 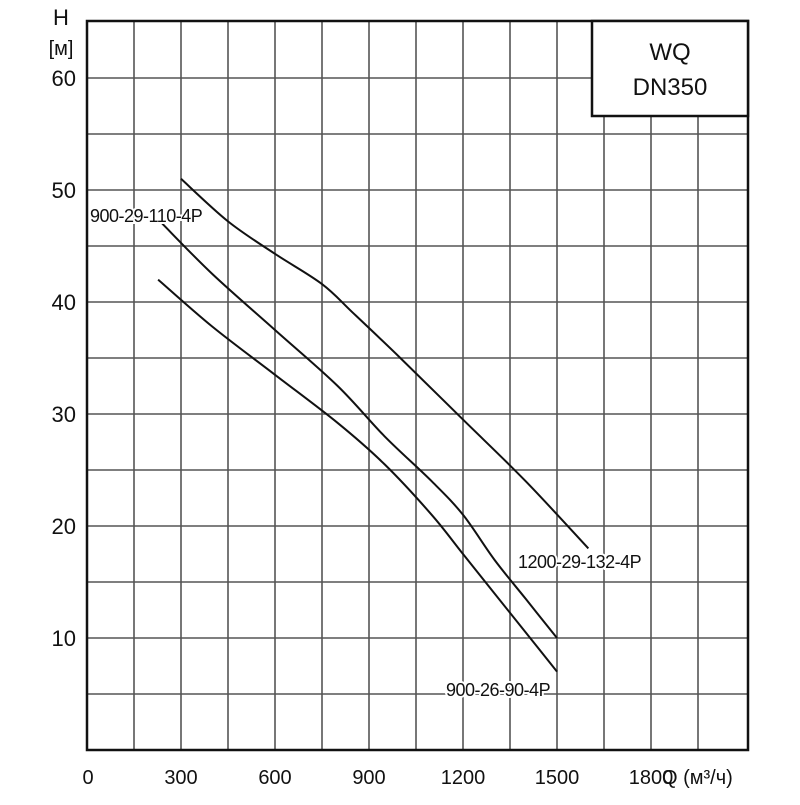 I want to click on legend-box: WQ DN350, so click(x=670, y=68).